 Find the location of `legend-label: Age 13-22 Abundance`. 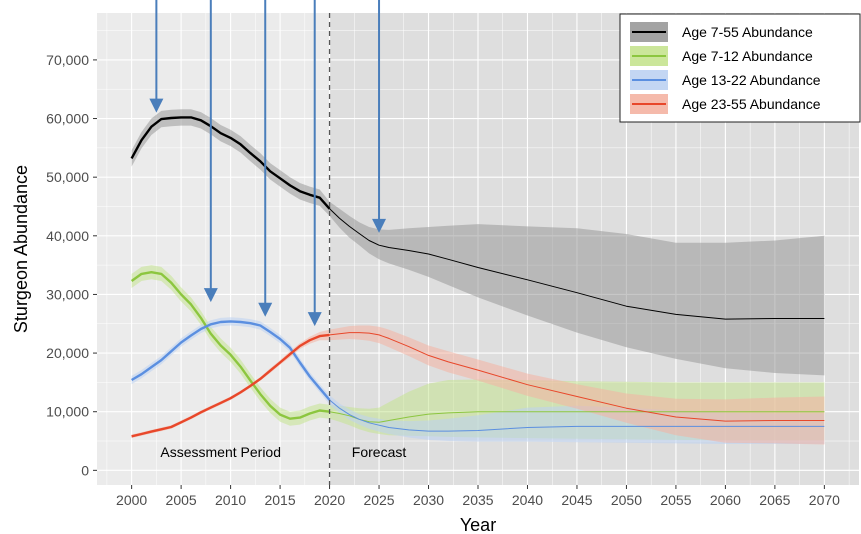

legend-label: Age 13-22 Abundance is located at coordinates (751, 80).